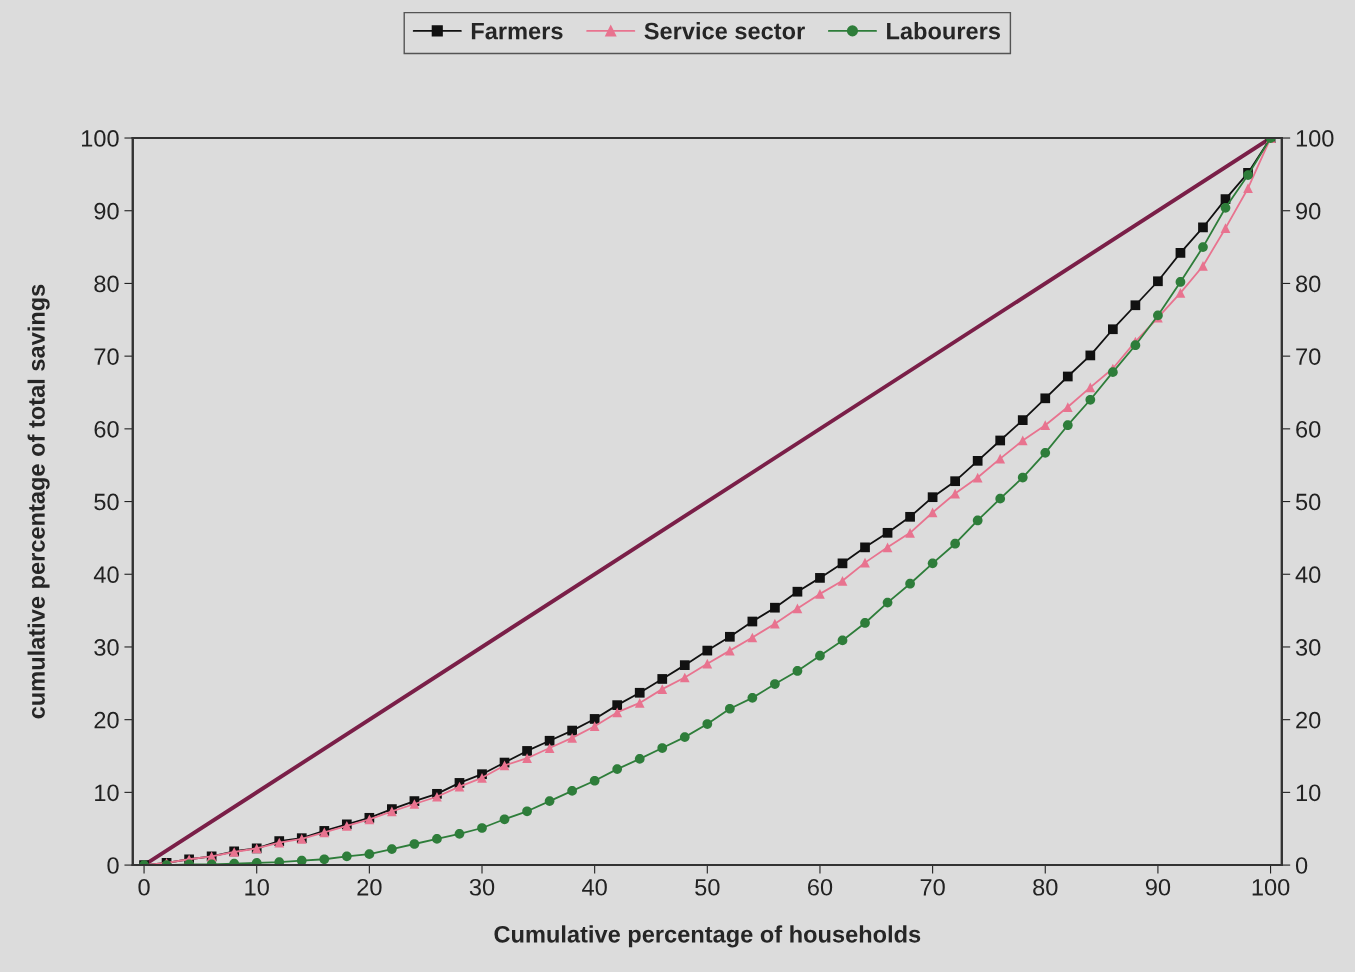 The width and height of the screenshot is (1355, 972). What do you see at coordinates (1308, 575) in the screenshot?
I see `y2-tick-label: 40` at bounding box center [1308, 575].